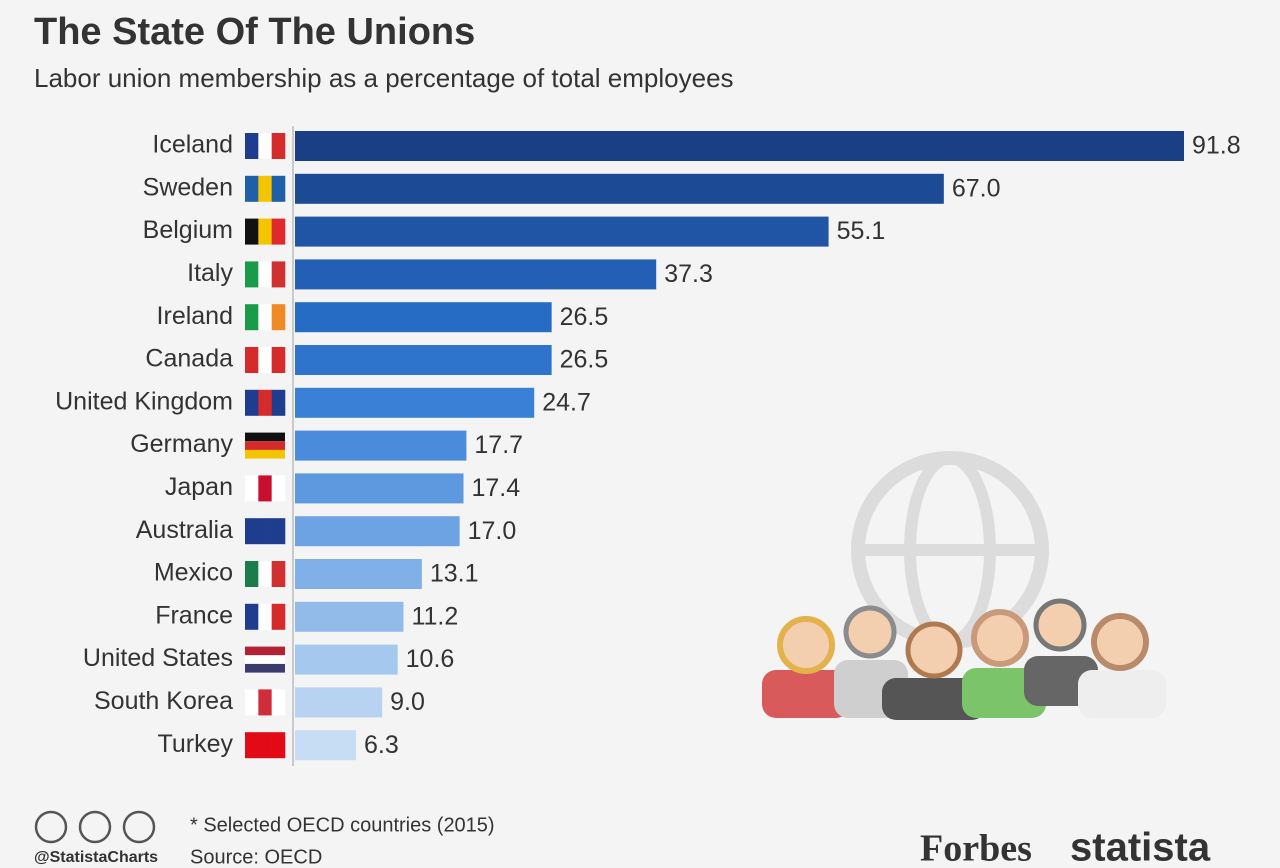  Describe the element at coordinates (976, 188) in the screenshot. I see `value-label: 67.0` at that location.